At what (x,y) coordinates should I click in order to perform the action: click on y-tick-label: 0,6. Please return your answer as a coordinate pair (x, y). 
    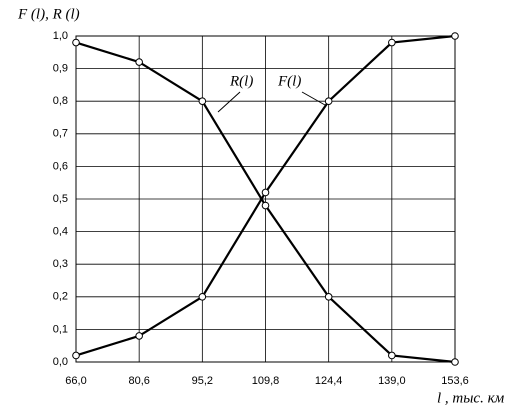
    Looking at the image, I should click on (60, 166).